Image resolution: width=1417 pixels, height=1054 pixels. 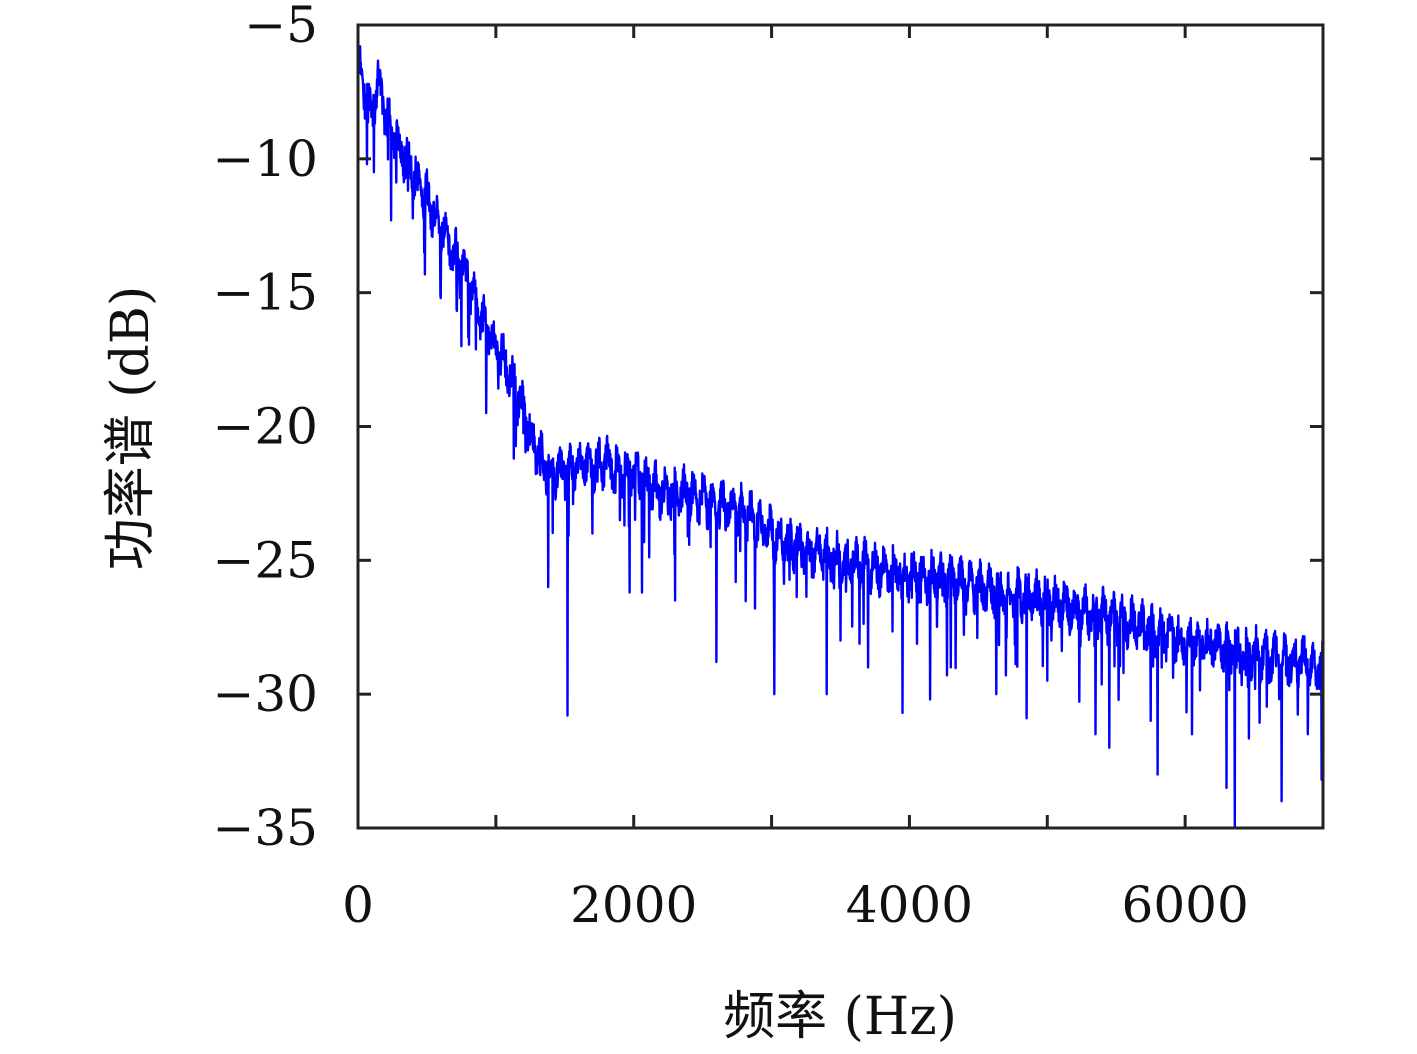 I want to click on y-tick-label-3: −20, so click(x=265, y=427).